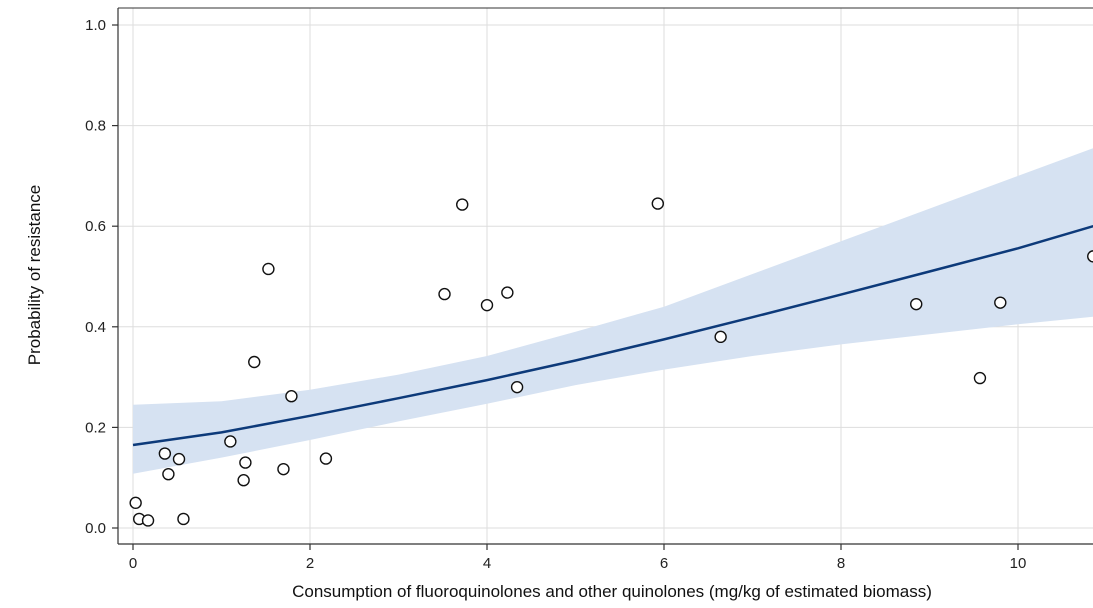 Image resolution: width=1093 pixels, height=608 pixels. What do you see at coordinates (133, 563) in the screenshot?
I see `x-tick-label: 0` at bounding box center [133, 563].